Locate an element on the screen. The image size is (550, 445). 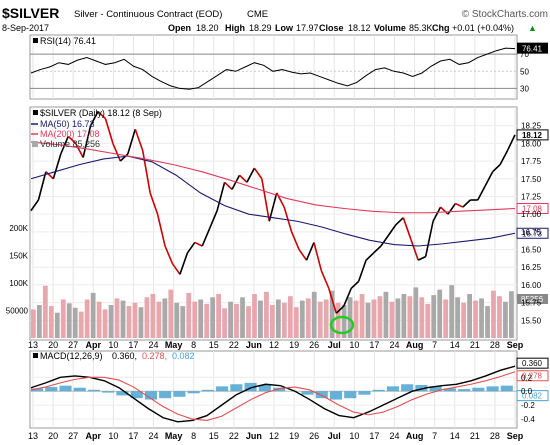
x-tick-label: May is located at coordinates (174, 436).